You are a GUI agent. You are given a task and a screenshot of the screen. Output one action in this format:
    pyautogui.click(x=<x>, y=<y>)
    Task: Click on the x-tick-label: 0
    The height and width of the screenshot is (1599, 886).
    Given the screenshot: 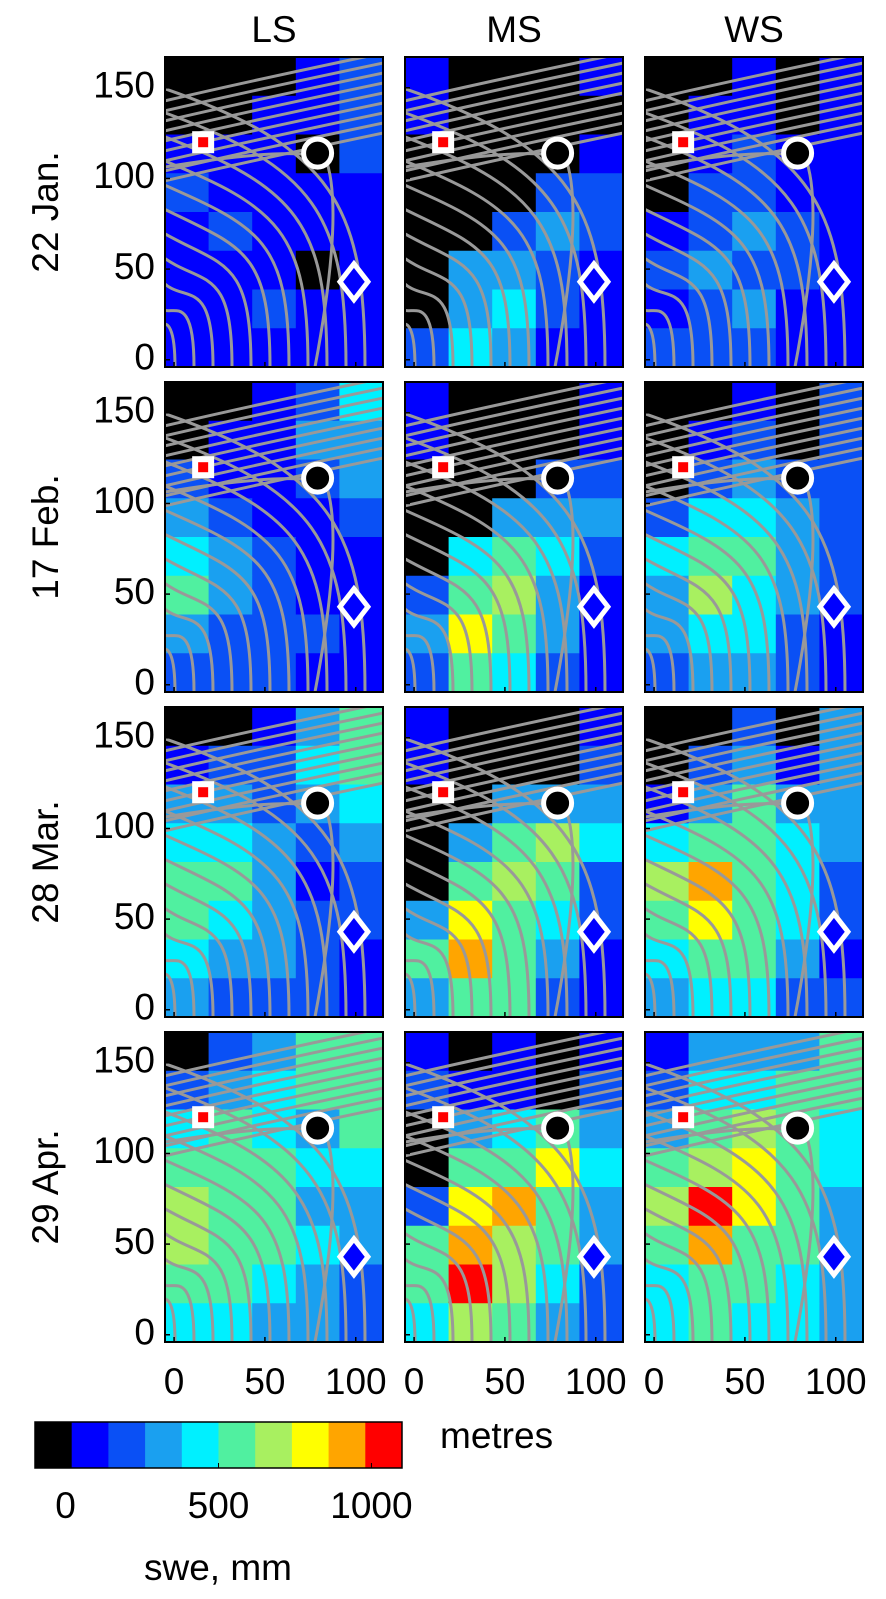 What is the action you would take?
    pyautogui.click(x=414, y=1381)
    